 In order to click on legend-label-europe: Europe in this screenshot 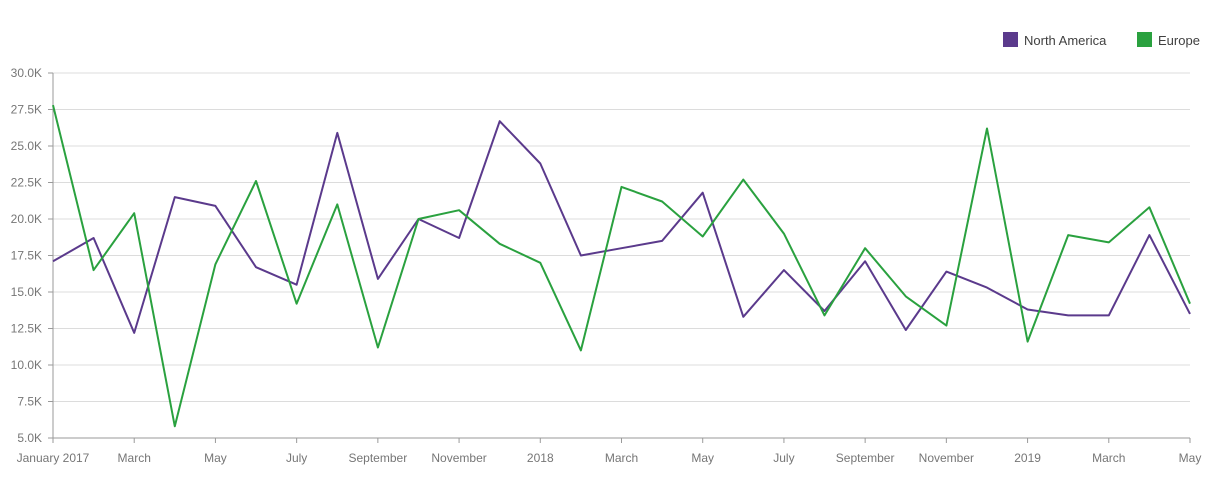, I will do `click(1179, 40)`.